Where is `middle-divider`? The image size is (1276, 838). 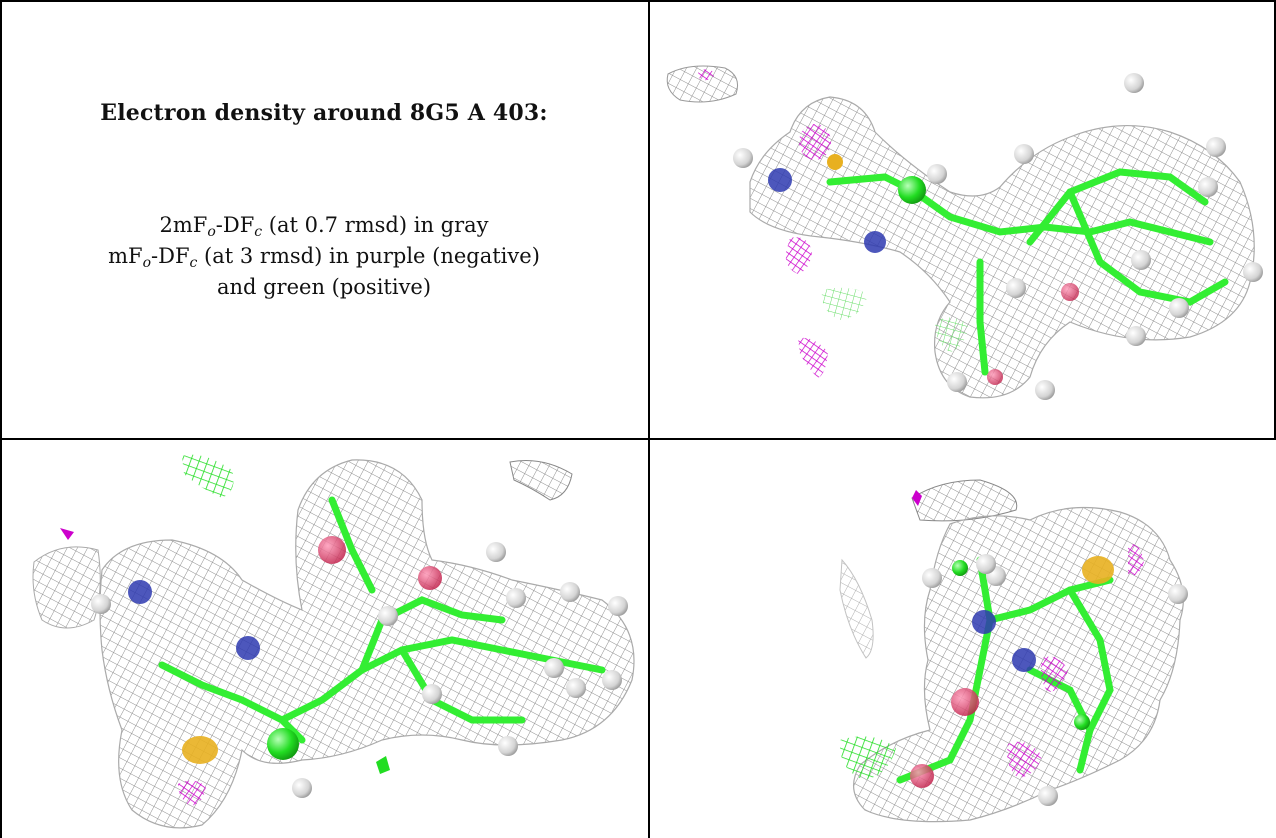 middle-divider is located at coordinates (649, 419).